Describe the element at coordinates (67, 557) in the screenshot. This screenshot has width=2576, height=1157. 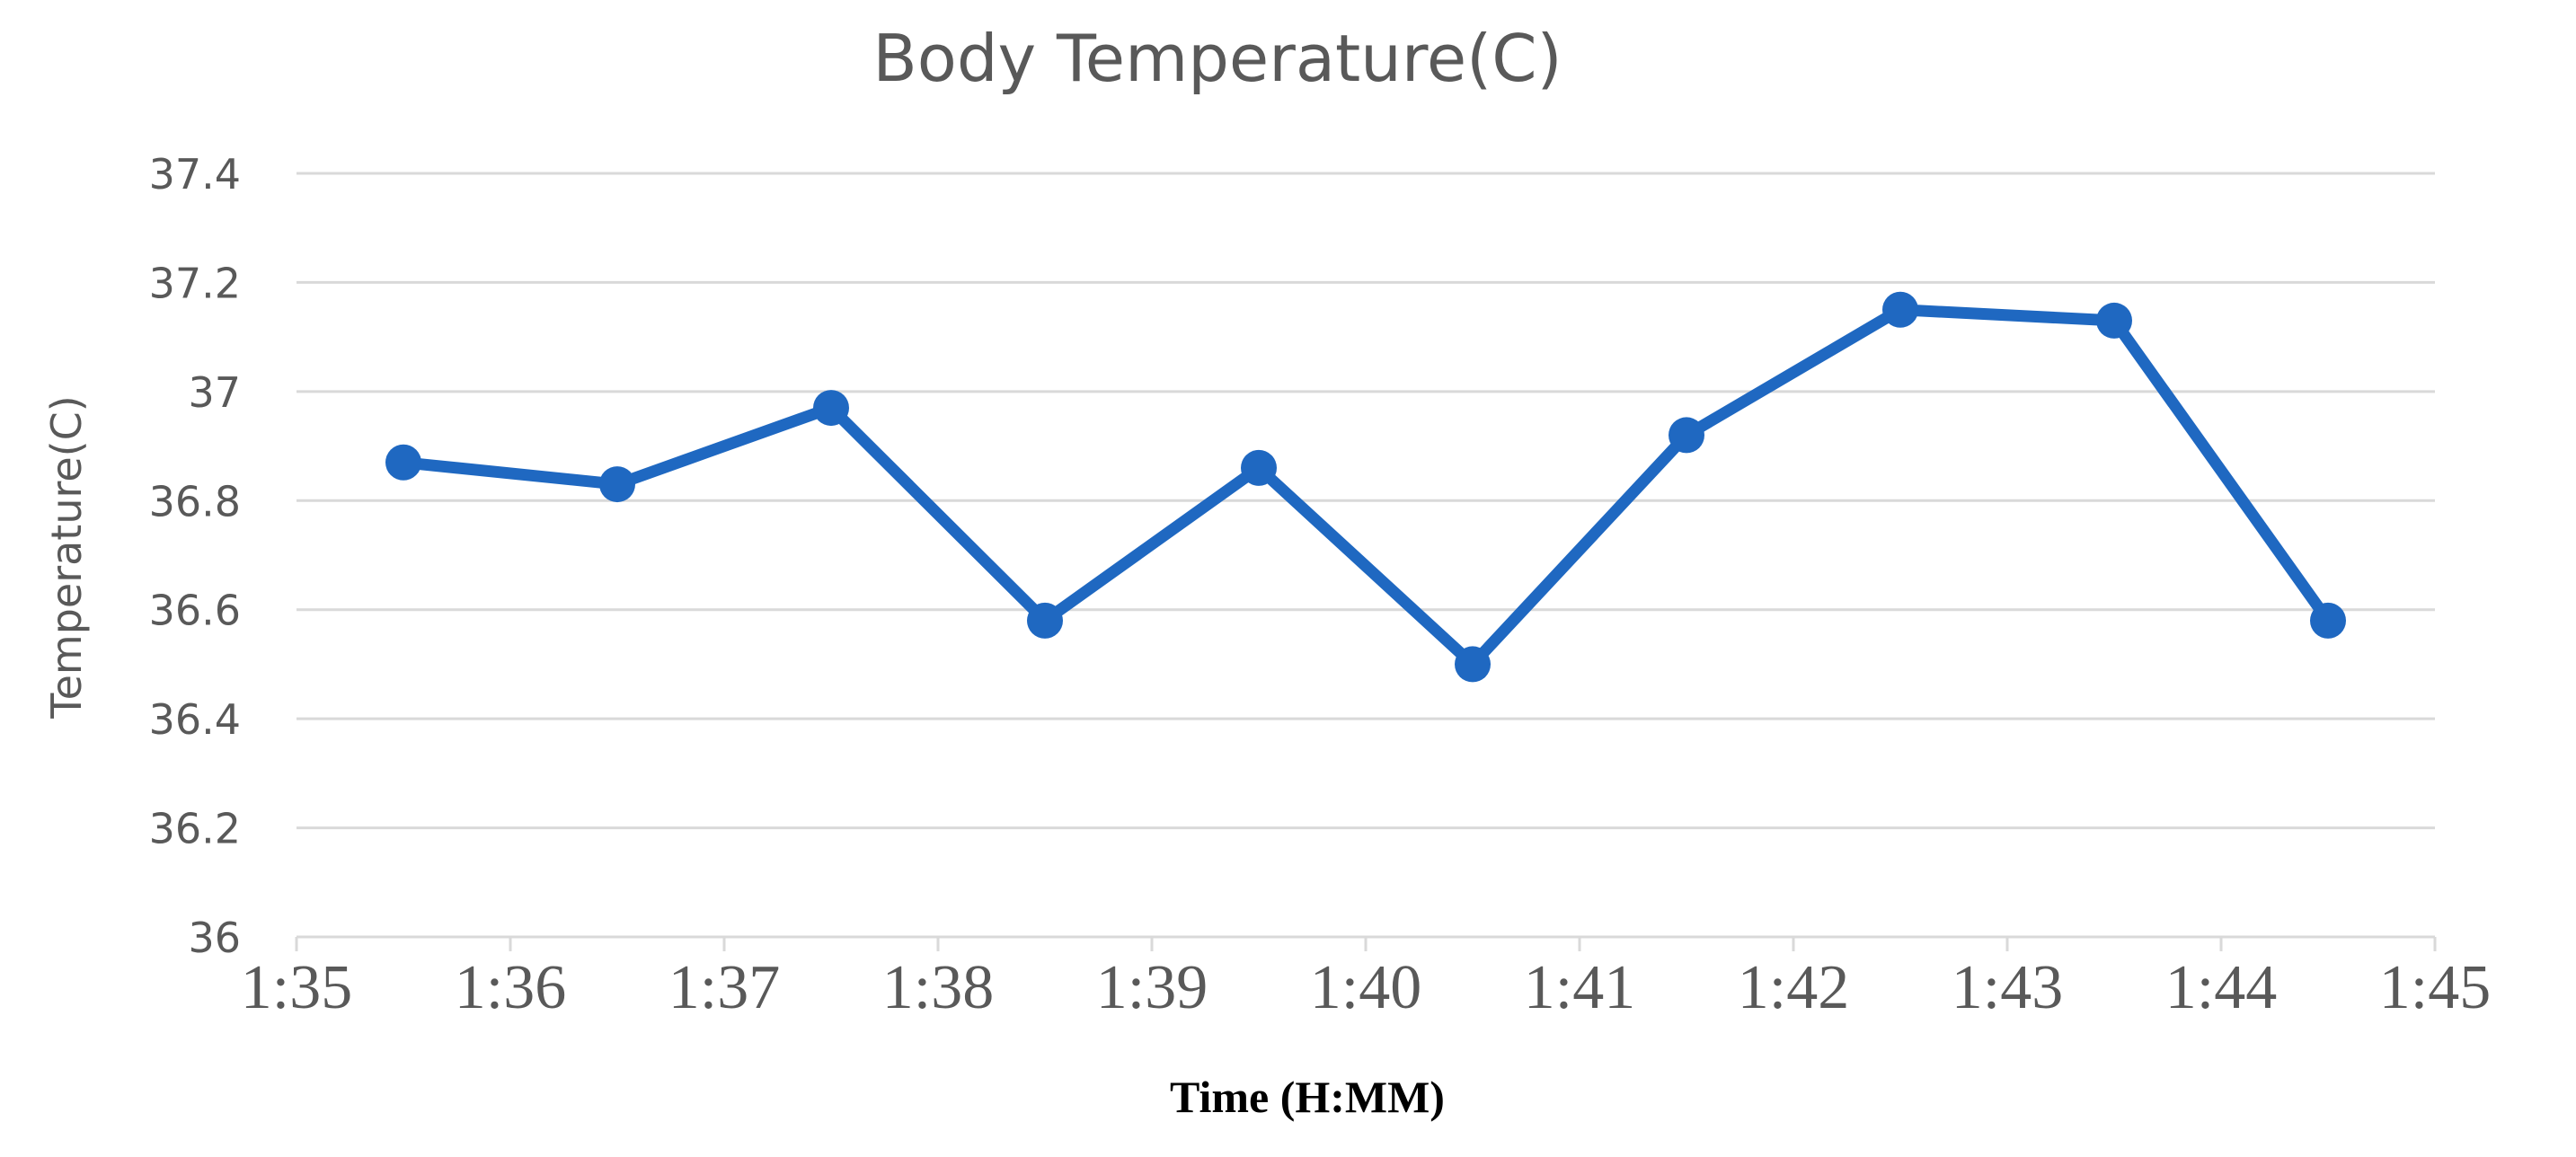
I see `y-axis-label: Temperature(C)` at that location.